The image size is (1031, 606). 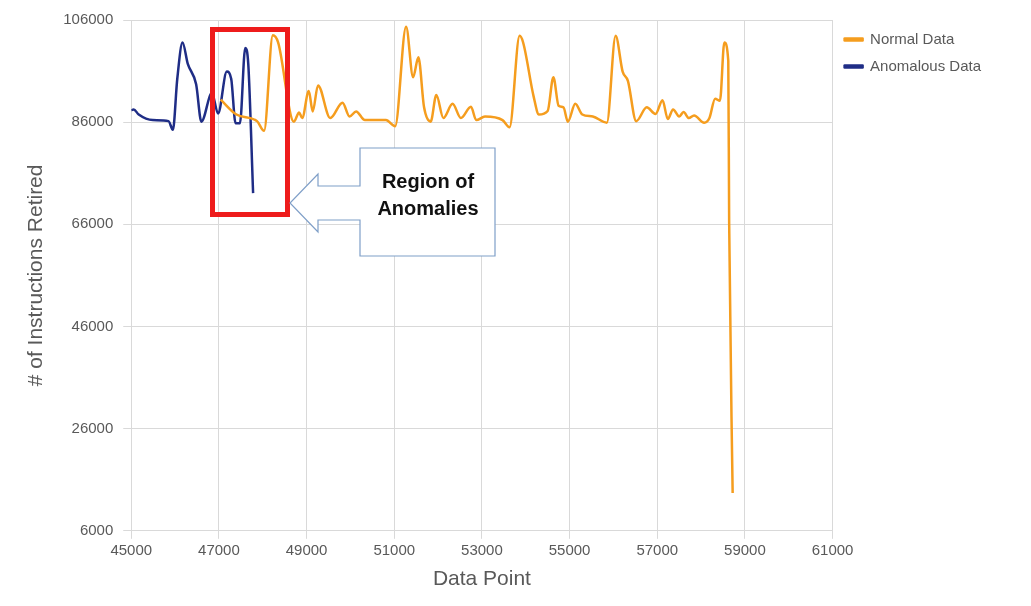 I want to click on y-tick-label: 46000, so click(x=92, y=325).